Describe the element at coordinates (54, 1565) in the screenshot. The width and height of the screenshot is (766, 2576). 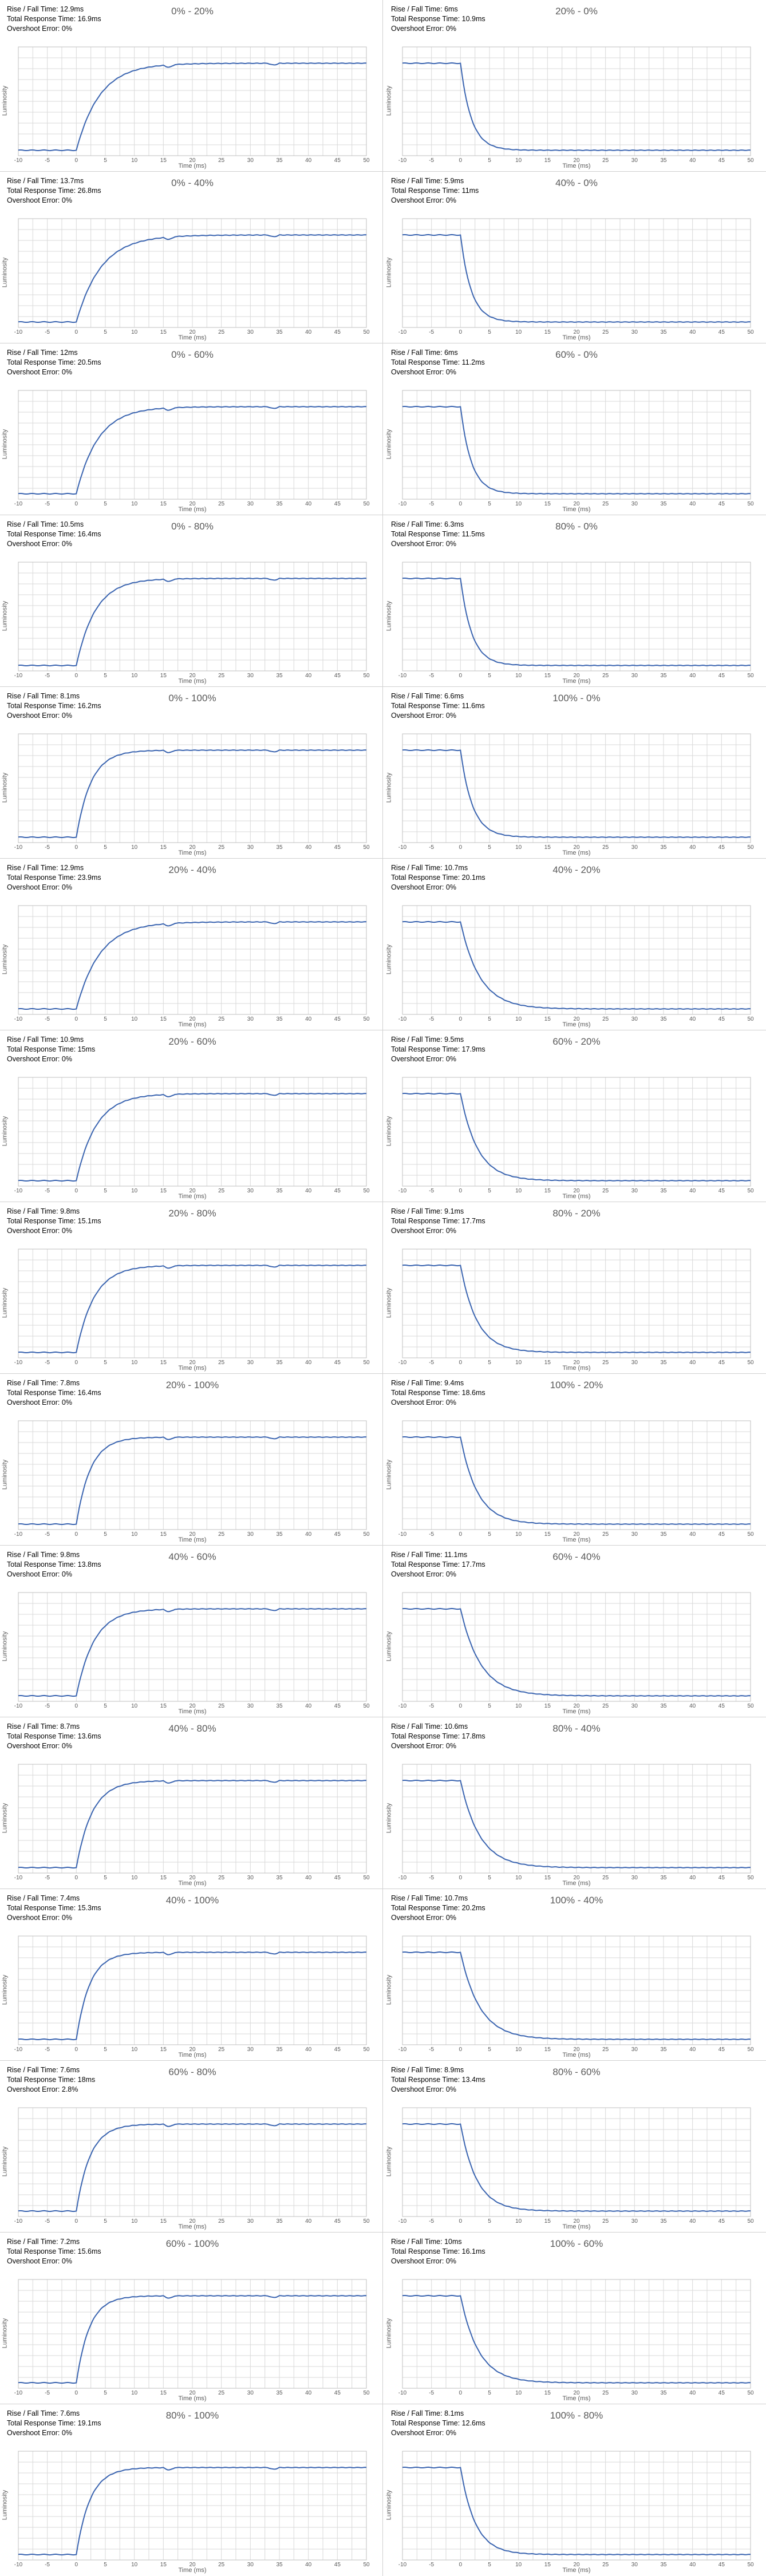
I see `total-response-time: Total Response Time: 13.8ms` at that location.